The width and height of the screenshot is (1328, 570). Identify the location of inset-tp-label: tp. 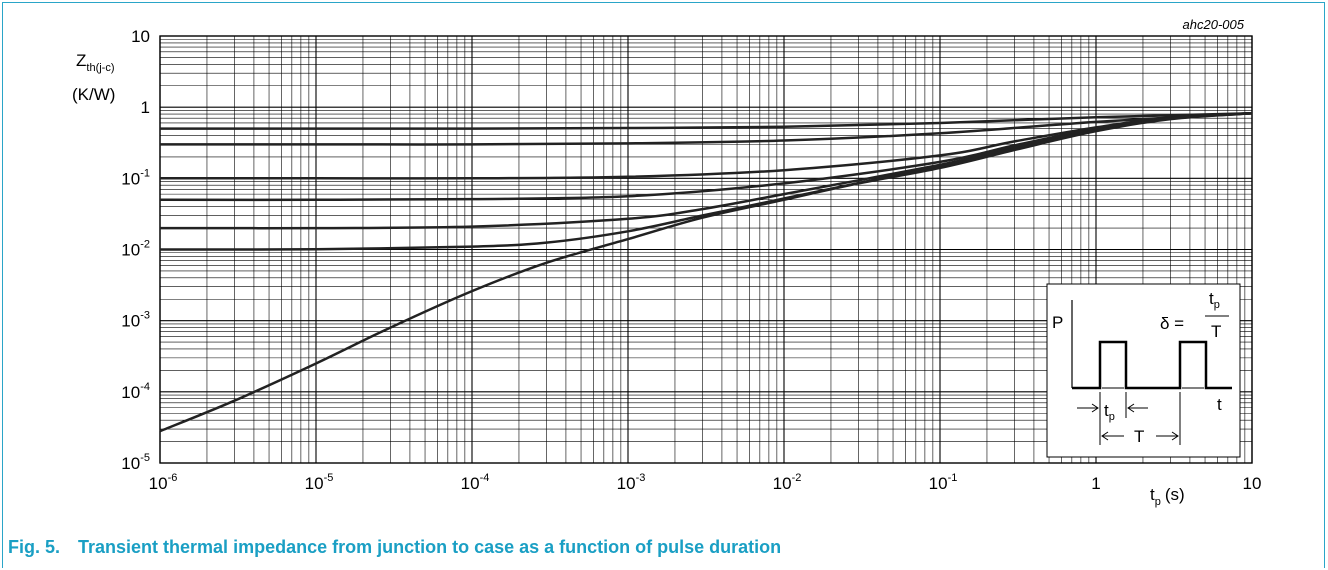
(1109, 412).